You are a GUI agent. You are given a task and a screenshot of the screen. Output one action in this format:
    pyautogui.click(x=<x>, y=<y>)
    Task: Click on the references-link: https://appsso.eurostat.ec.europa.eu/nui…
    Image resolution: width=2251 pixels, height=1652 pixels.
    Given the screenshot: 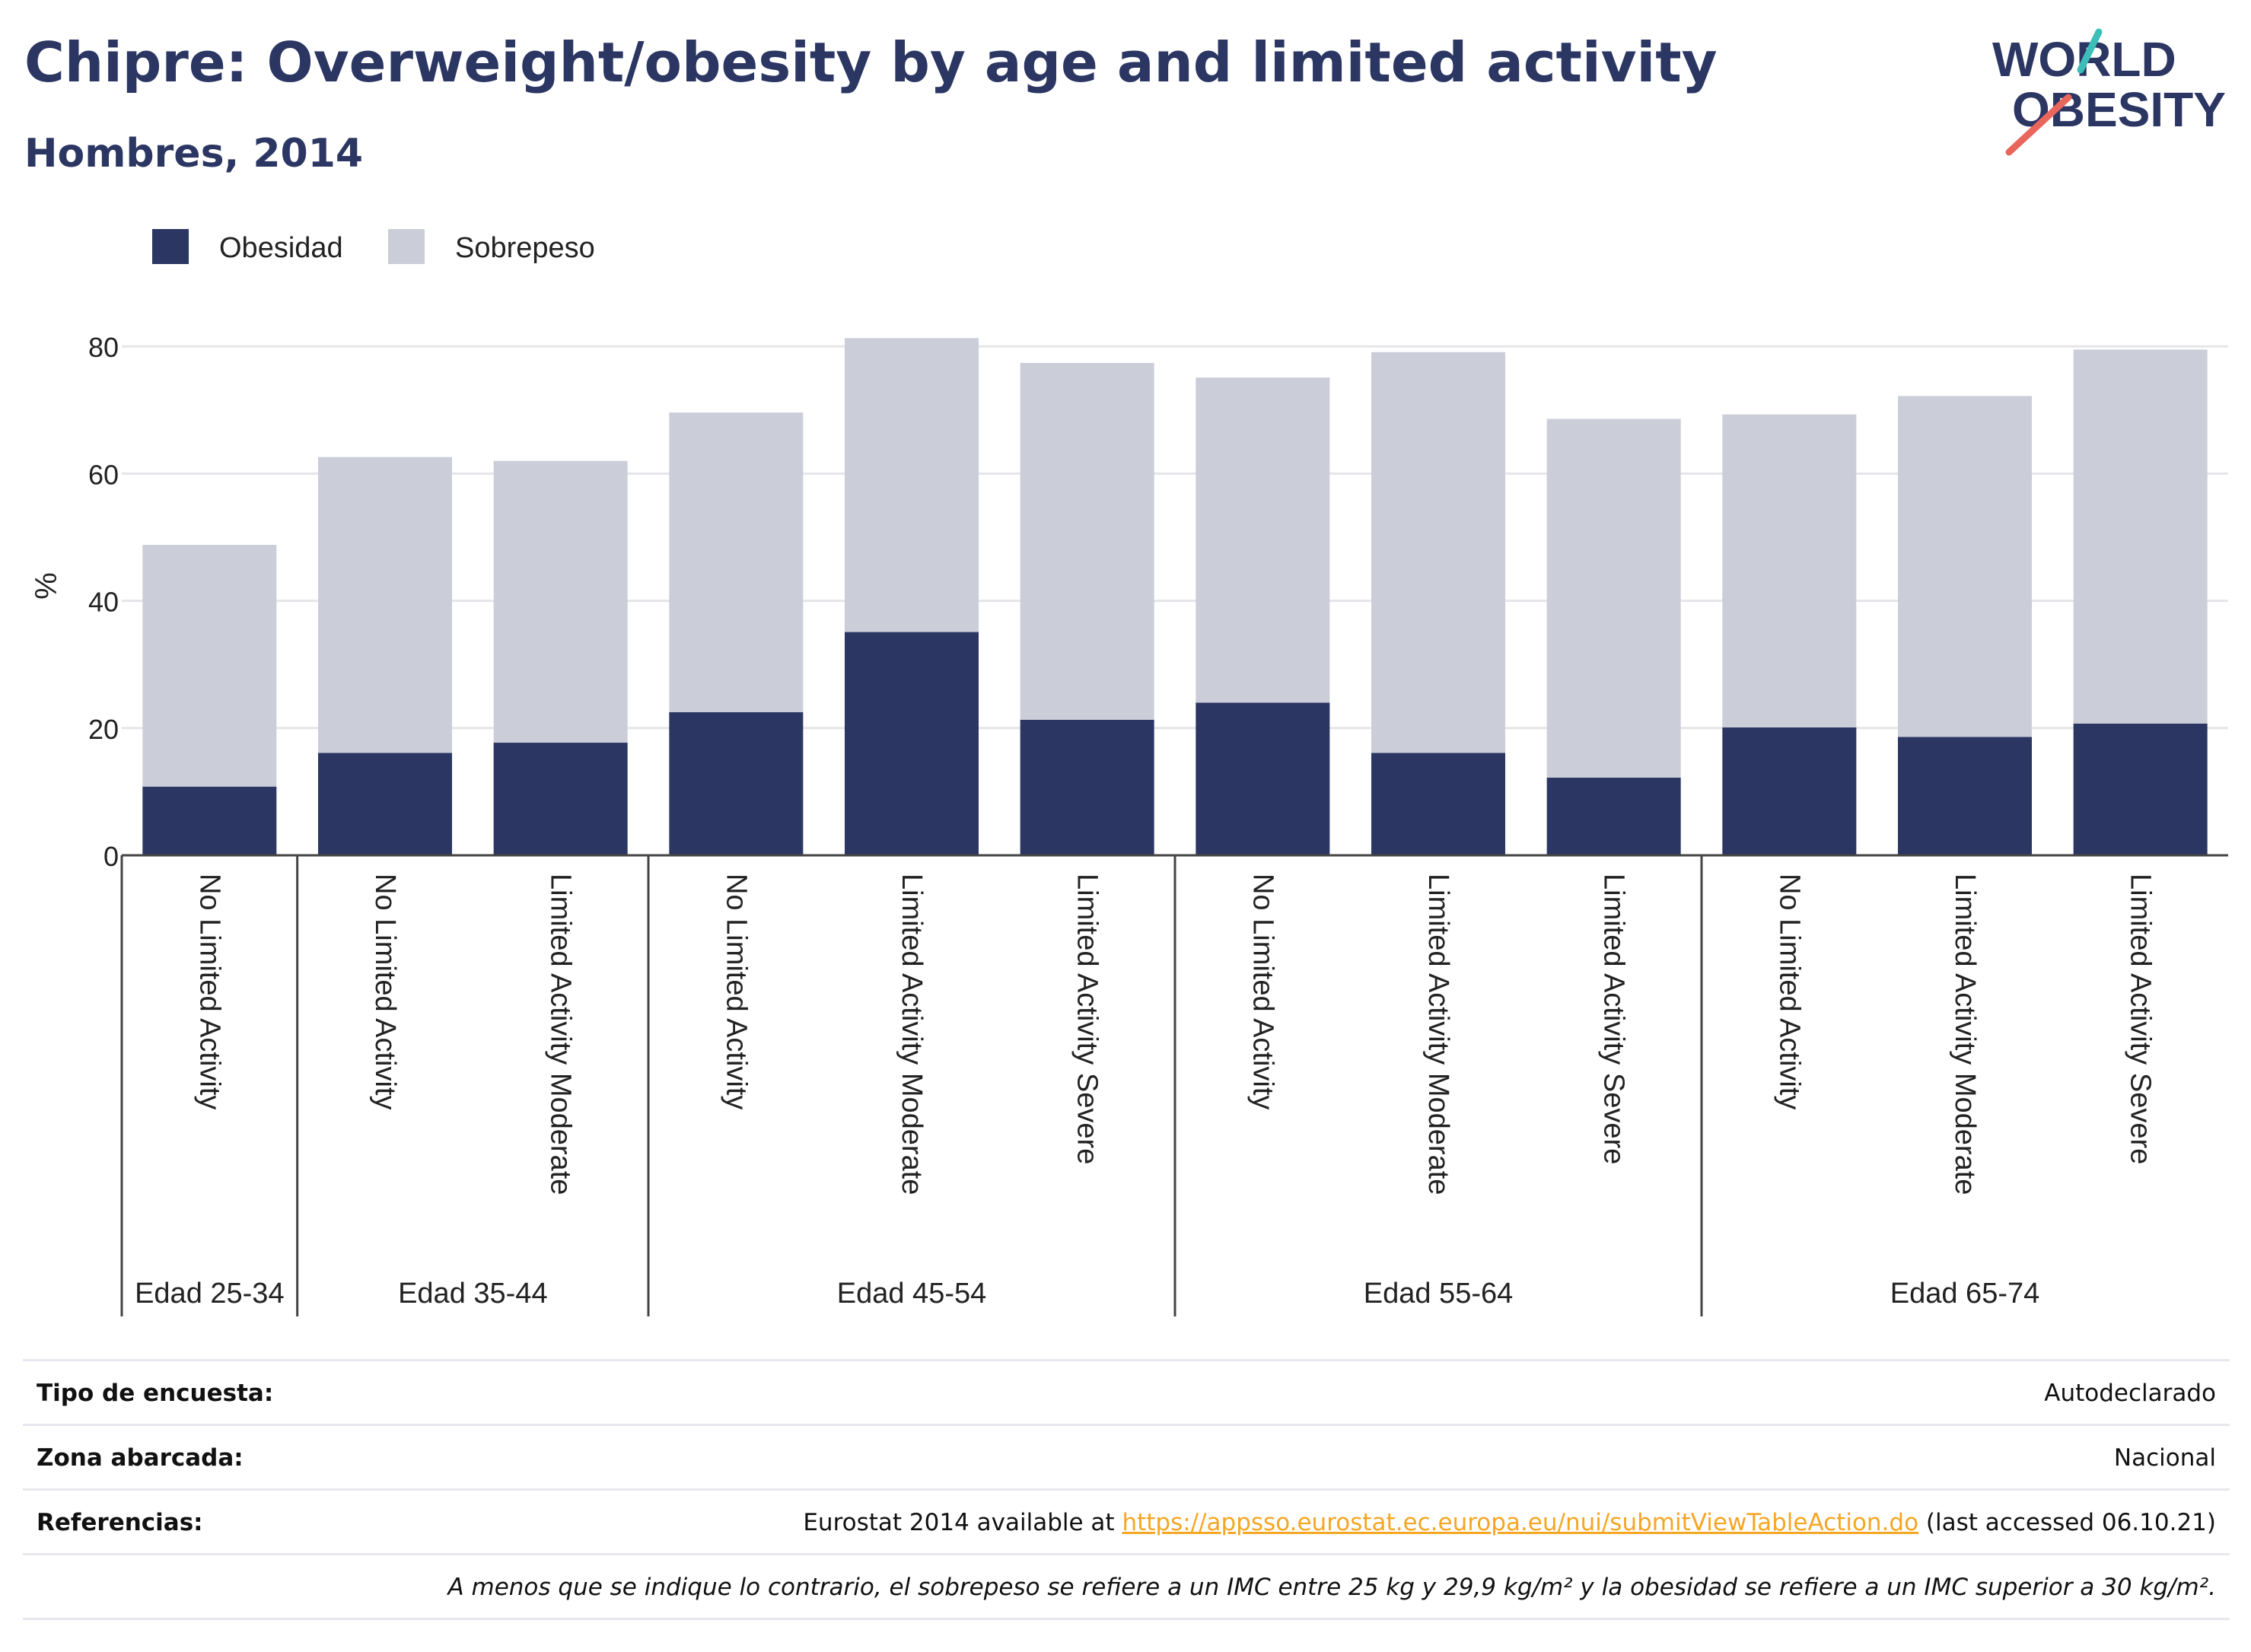 What is the action you would take?
    pyautogui.click(x=1520, y=1522)
    